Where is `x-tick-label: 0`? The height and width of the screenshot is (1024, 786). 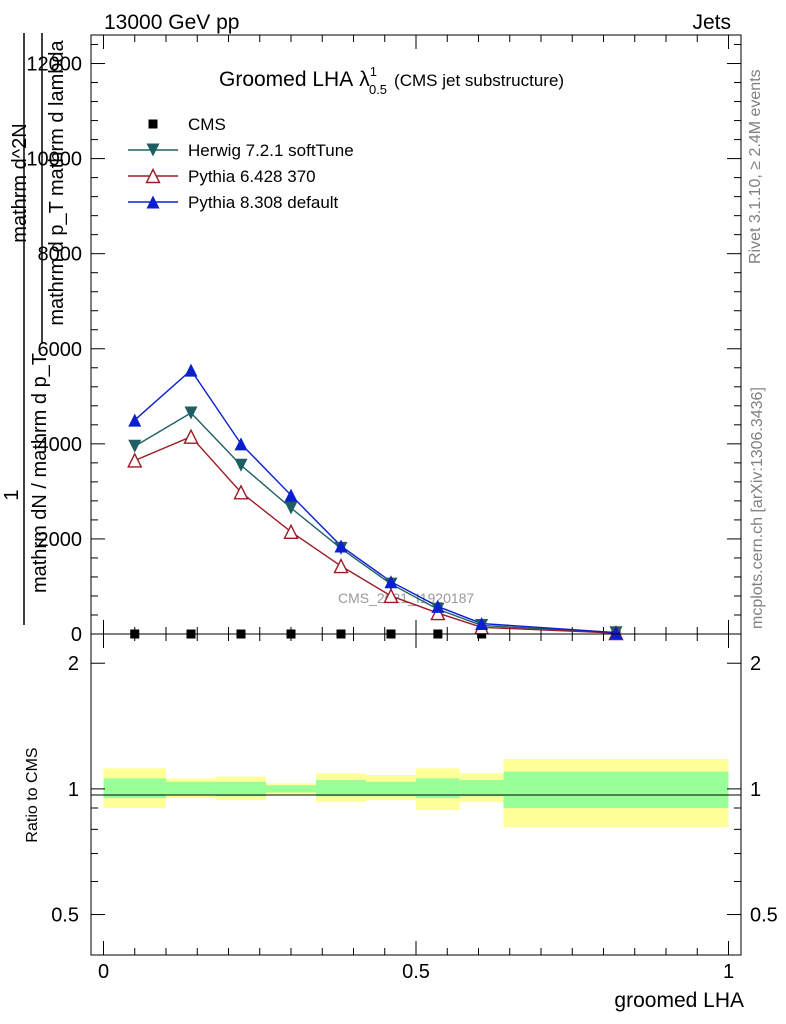
x-tick-label: 0 is located at coordinates (103, 972).